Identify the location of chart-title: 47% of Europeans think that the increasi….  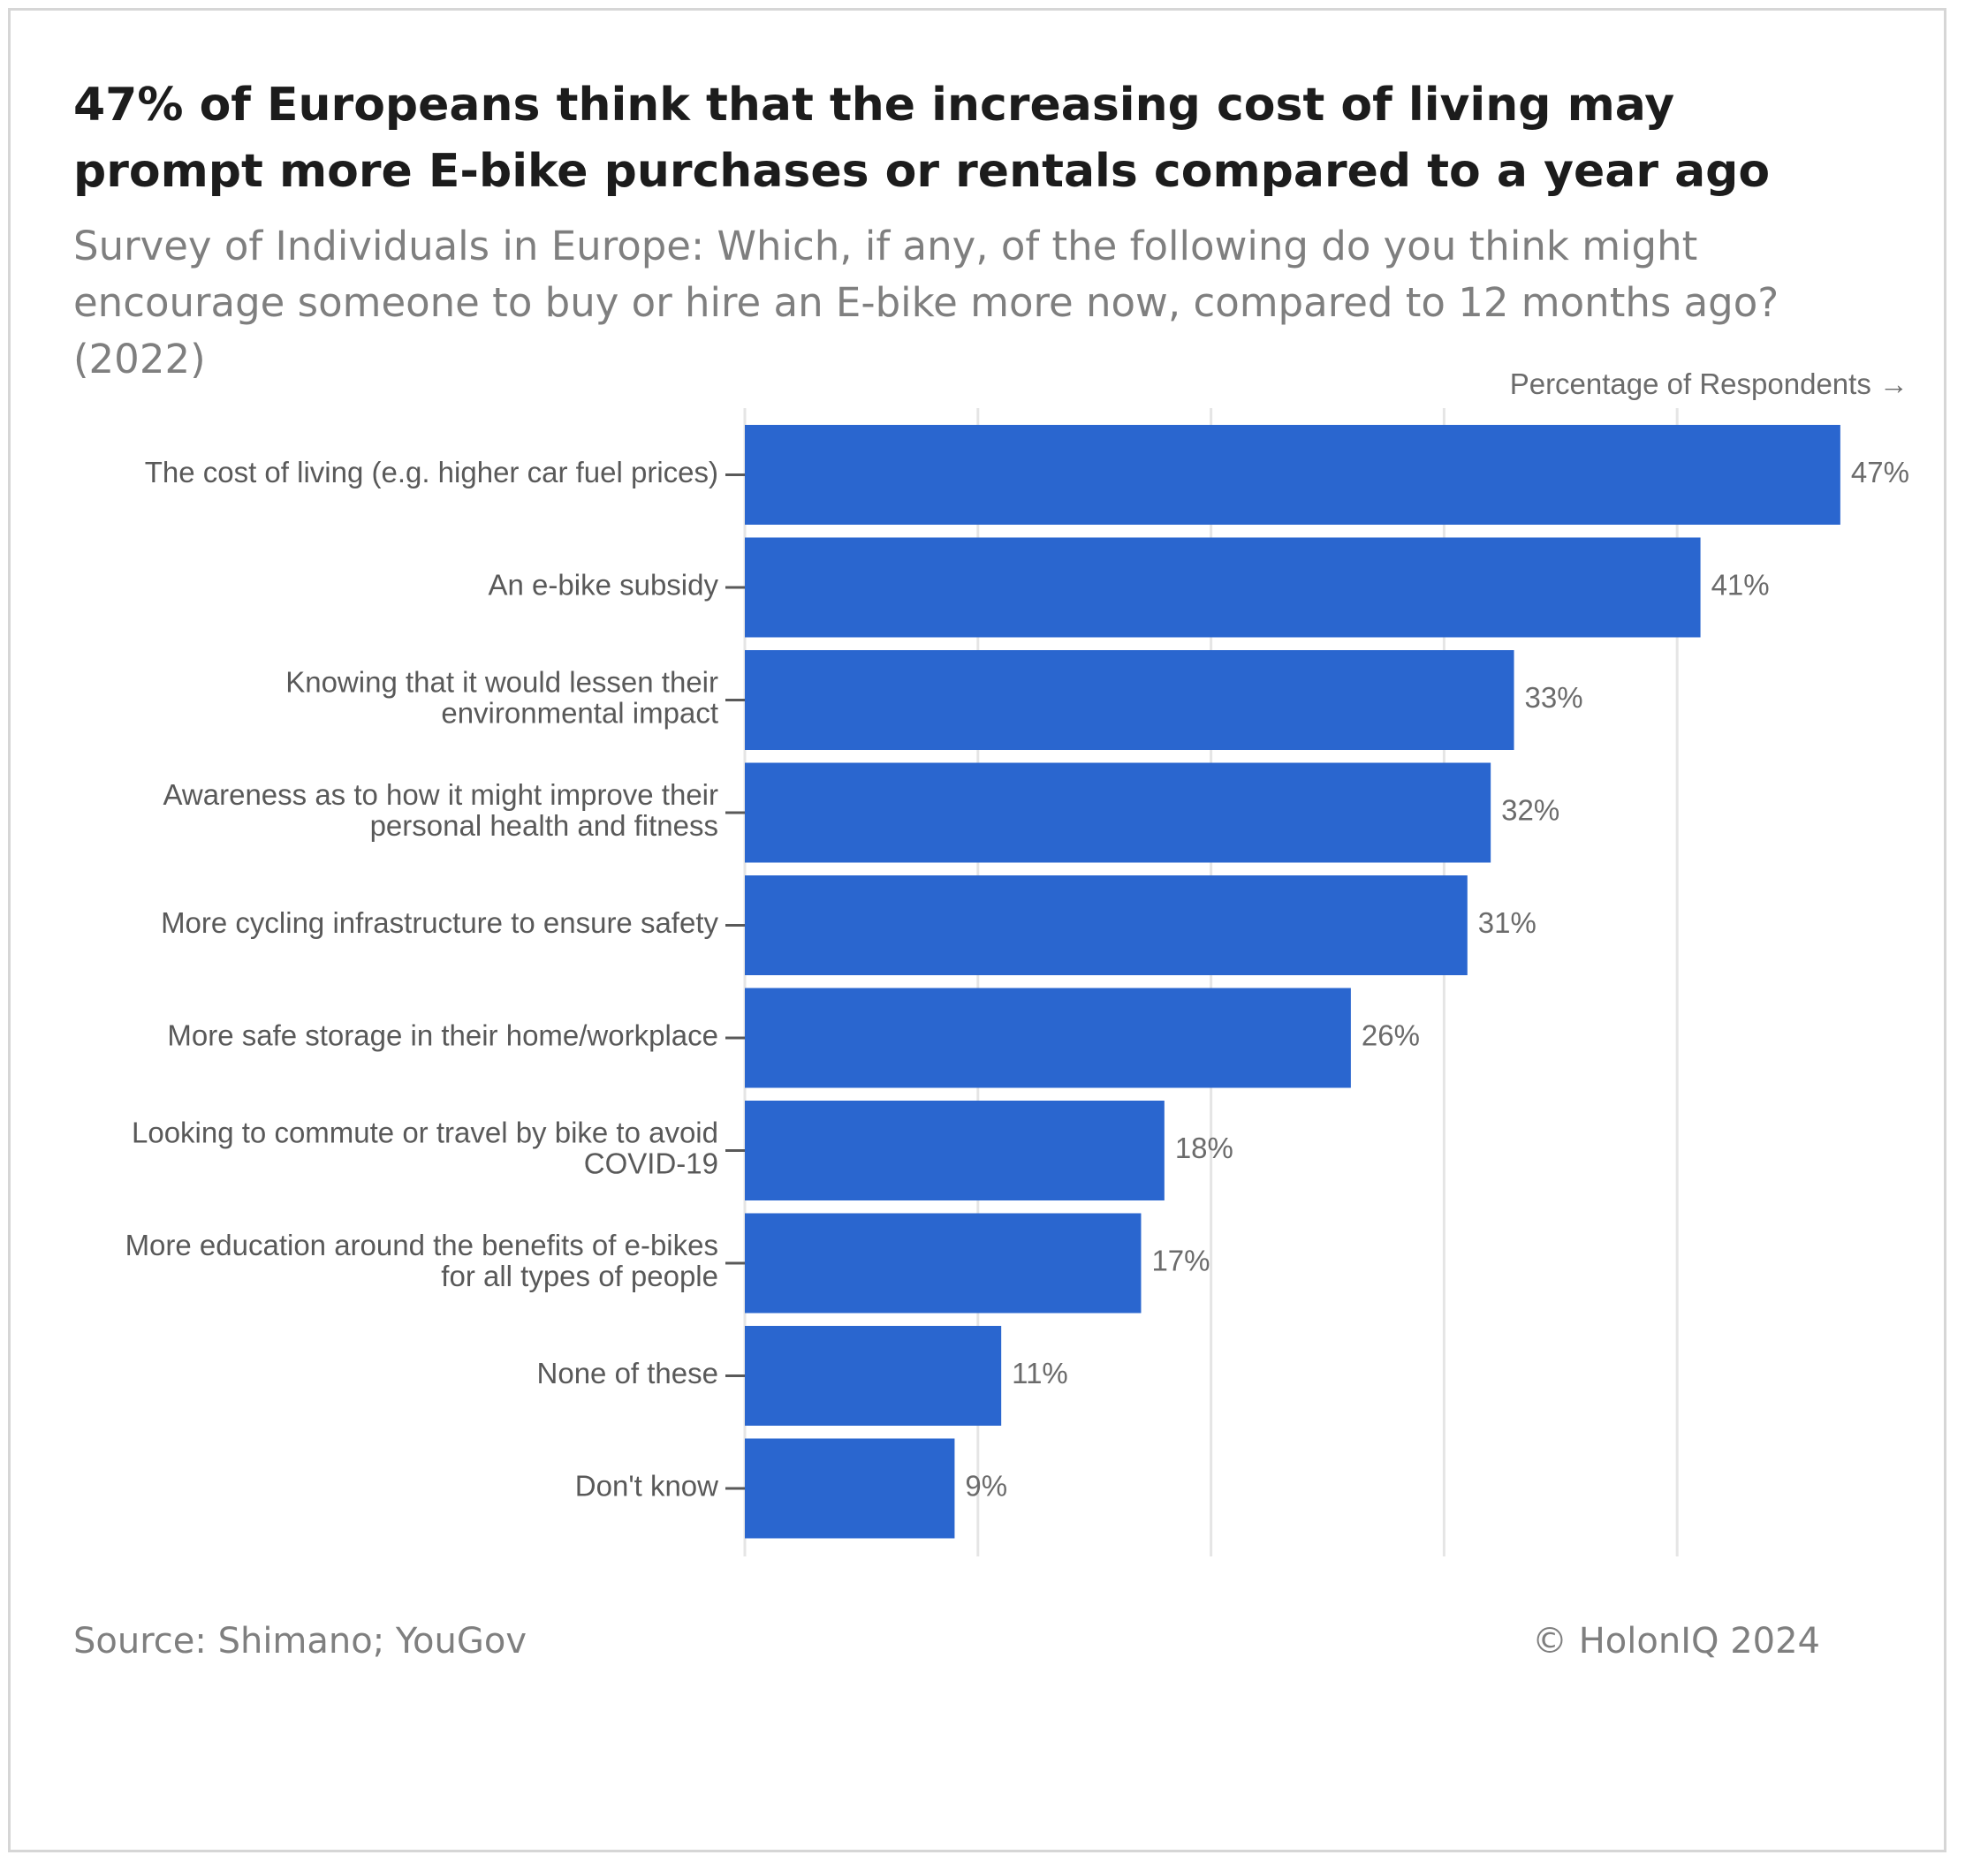
(922, 138).